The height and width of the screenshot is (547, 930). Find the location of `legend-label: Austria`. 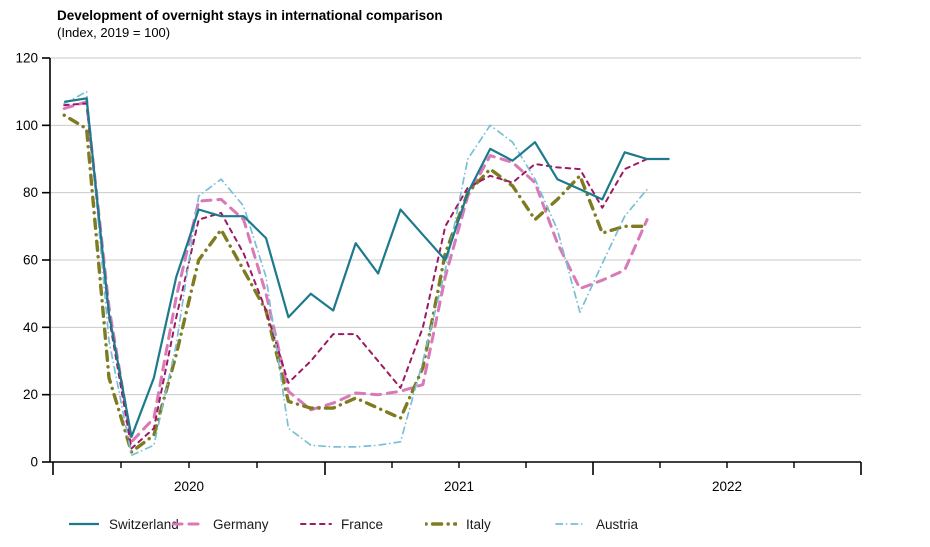

legend-label: Austria is located at coordinates (617, 524).